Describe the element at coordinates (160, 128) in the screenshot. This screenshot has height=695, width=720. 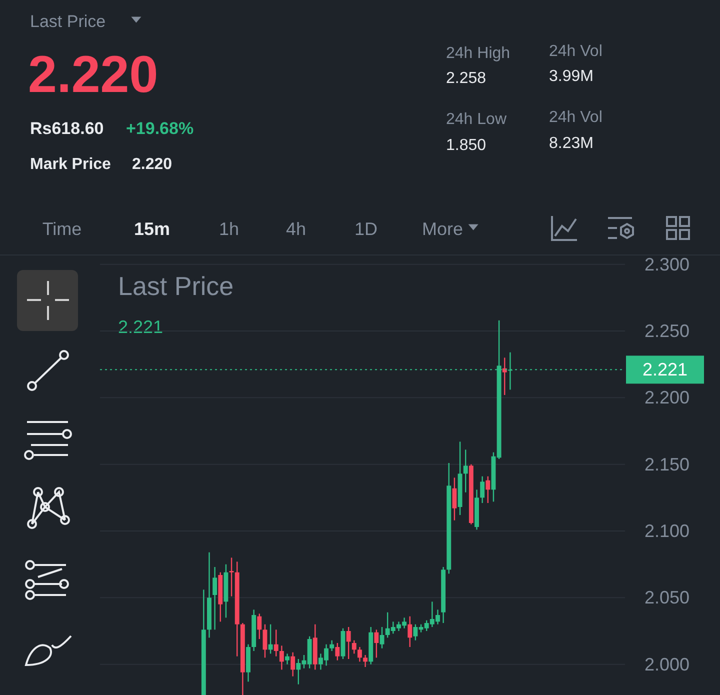
I see `text: +19.68%` at that location.